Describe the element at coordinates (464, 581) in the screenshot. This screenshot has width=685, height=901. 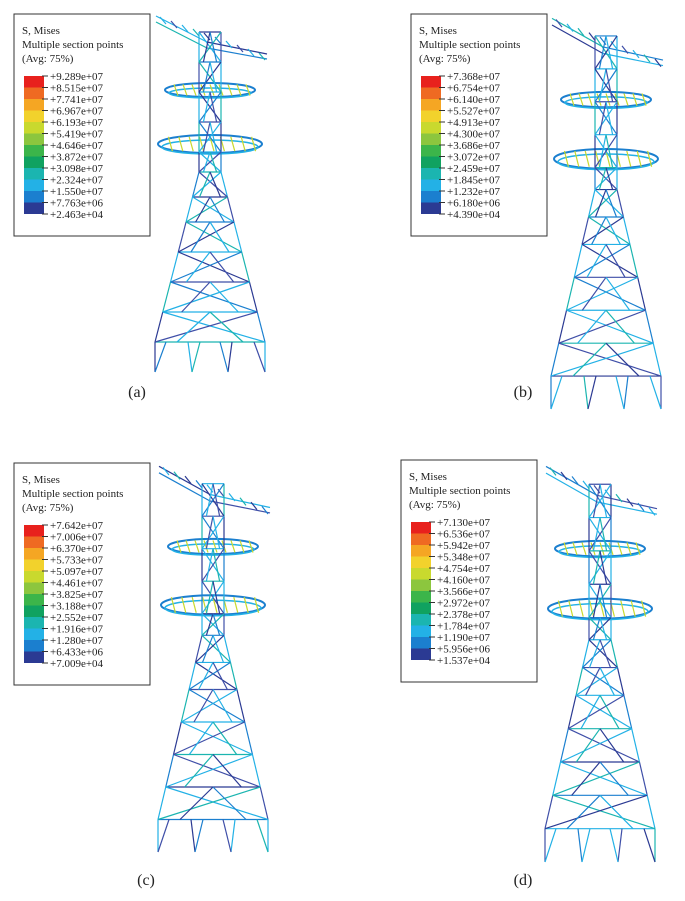
I see `legend-value: +4.160e+07` at that location.